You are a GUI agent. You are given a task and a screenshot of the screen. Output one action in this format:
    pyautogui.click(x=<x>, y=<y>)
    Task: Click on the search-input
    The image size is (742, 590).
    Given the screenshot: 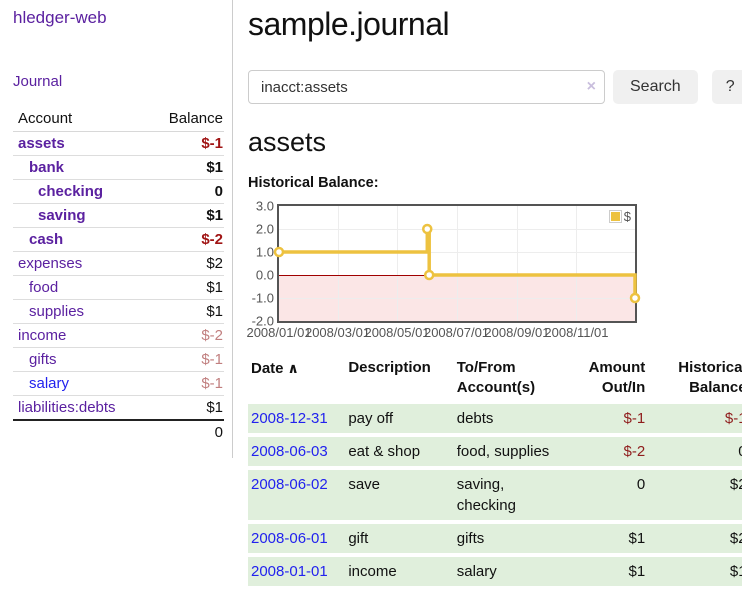 What is the action you would take?
    pyautogui.click(x=426, y=87)
    